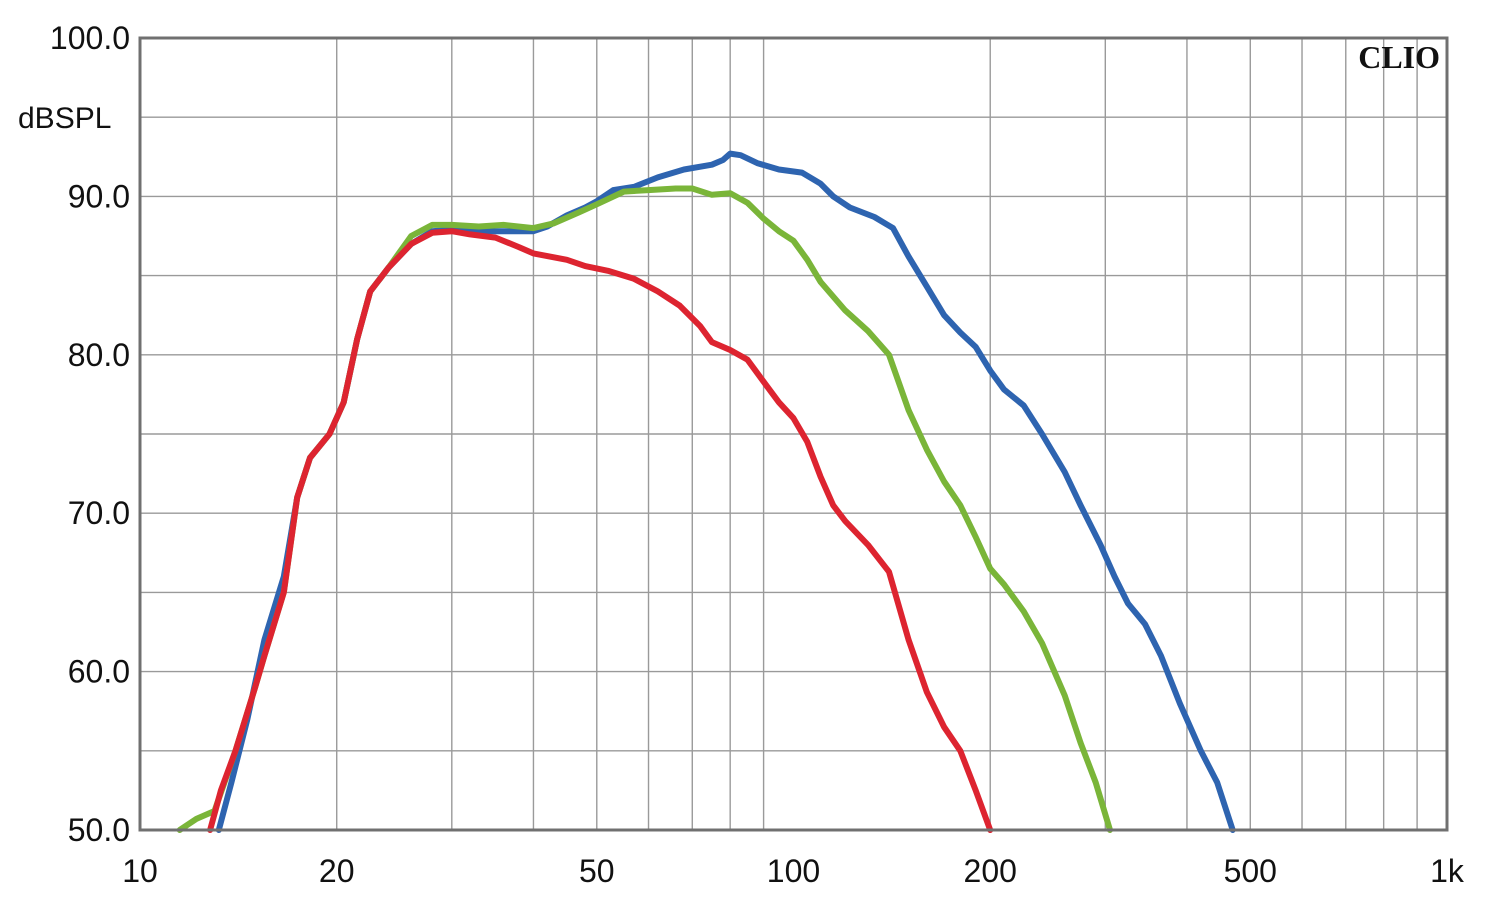  What do you see at coordinates (64, 118) in the screenshot?
I see `y-axis-label: dBSPL` at bounding box center [64, 118].